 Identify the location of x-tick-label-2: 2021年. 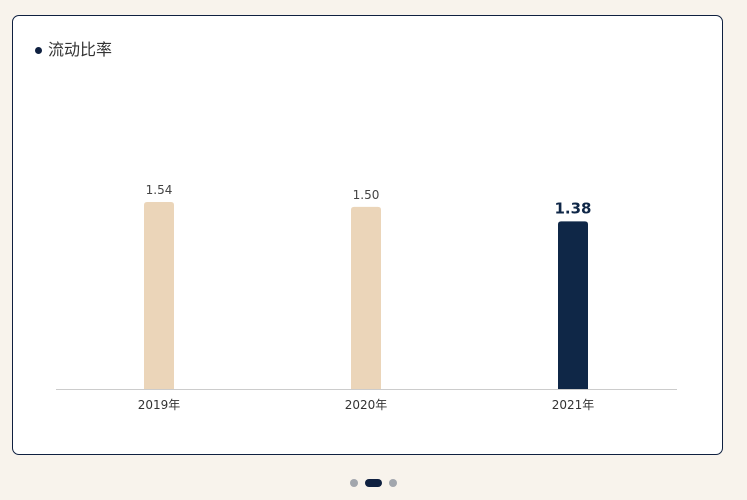
(573, 405).